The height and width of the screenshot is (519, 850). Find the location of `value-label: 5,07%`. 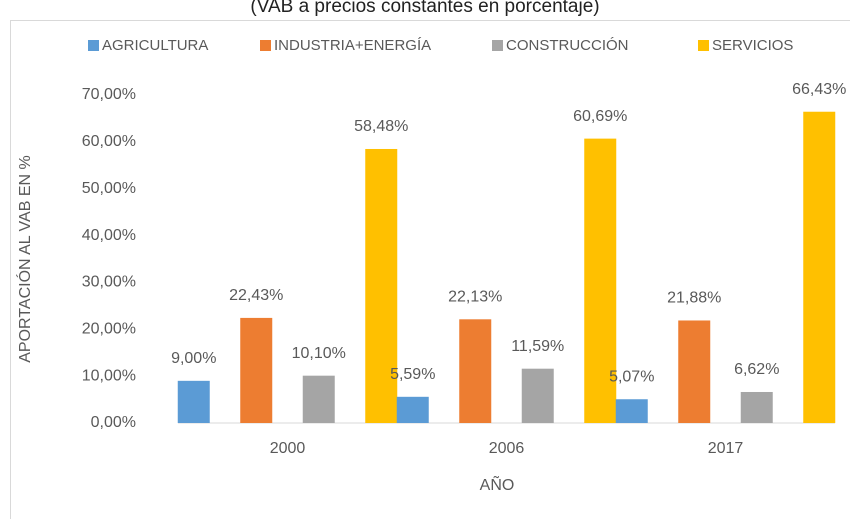

value-label: 5,07% is located at coordinates (631, 376).